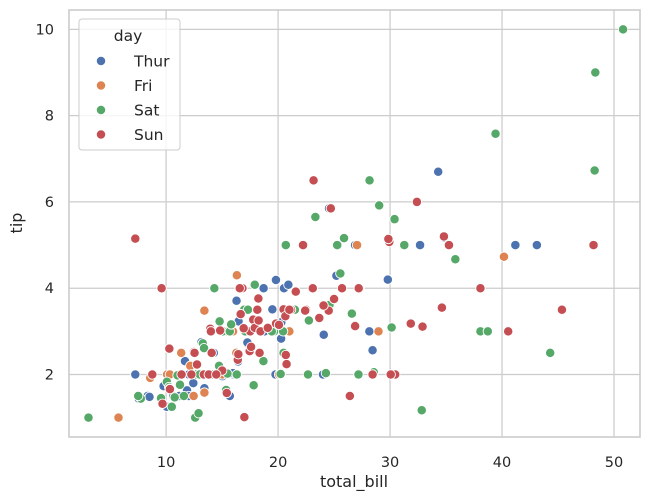 The image size is (645, 497). Describe the element at coordinates (16, 223) in the screenshot. I see `y-axis-label: tip` at that location.